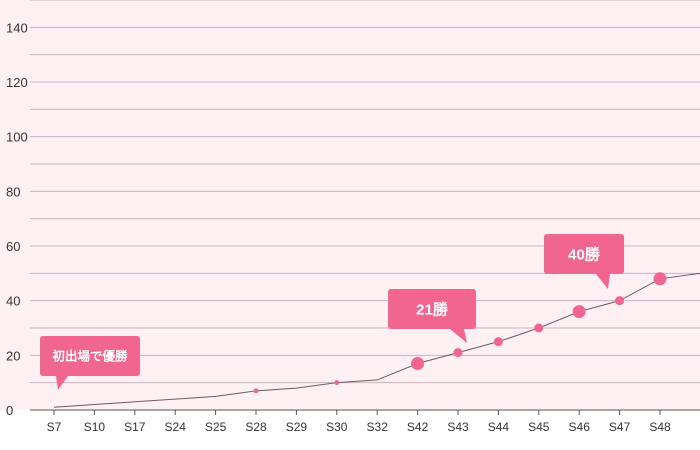 This screenshot has width=700, height=450. Describe the element at coordinates (54, 427) in the screenshot. I see `x-tick-label: S7` at that location.